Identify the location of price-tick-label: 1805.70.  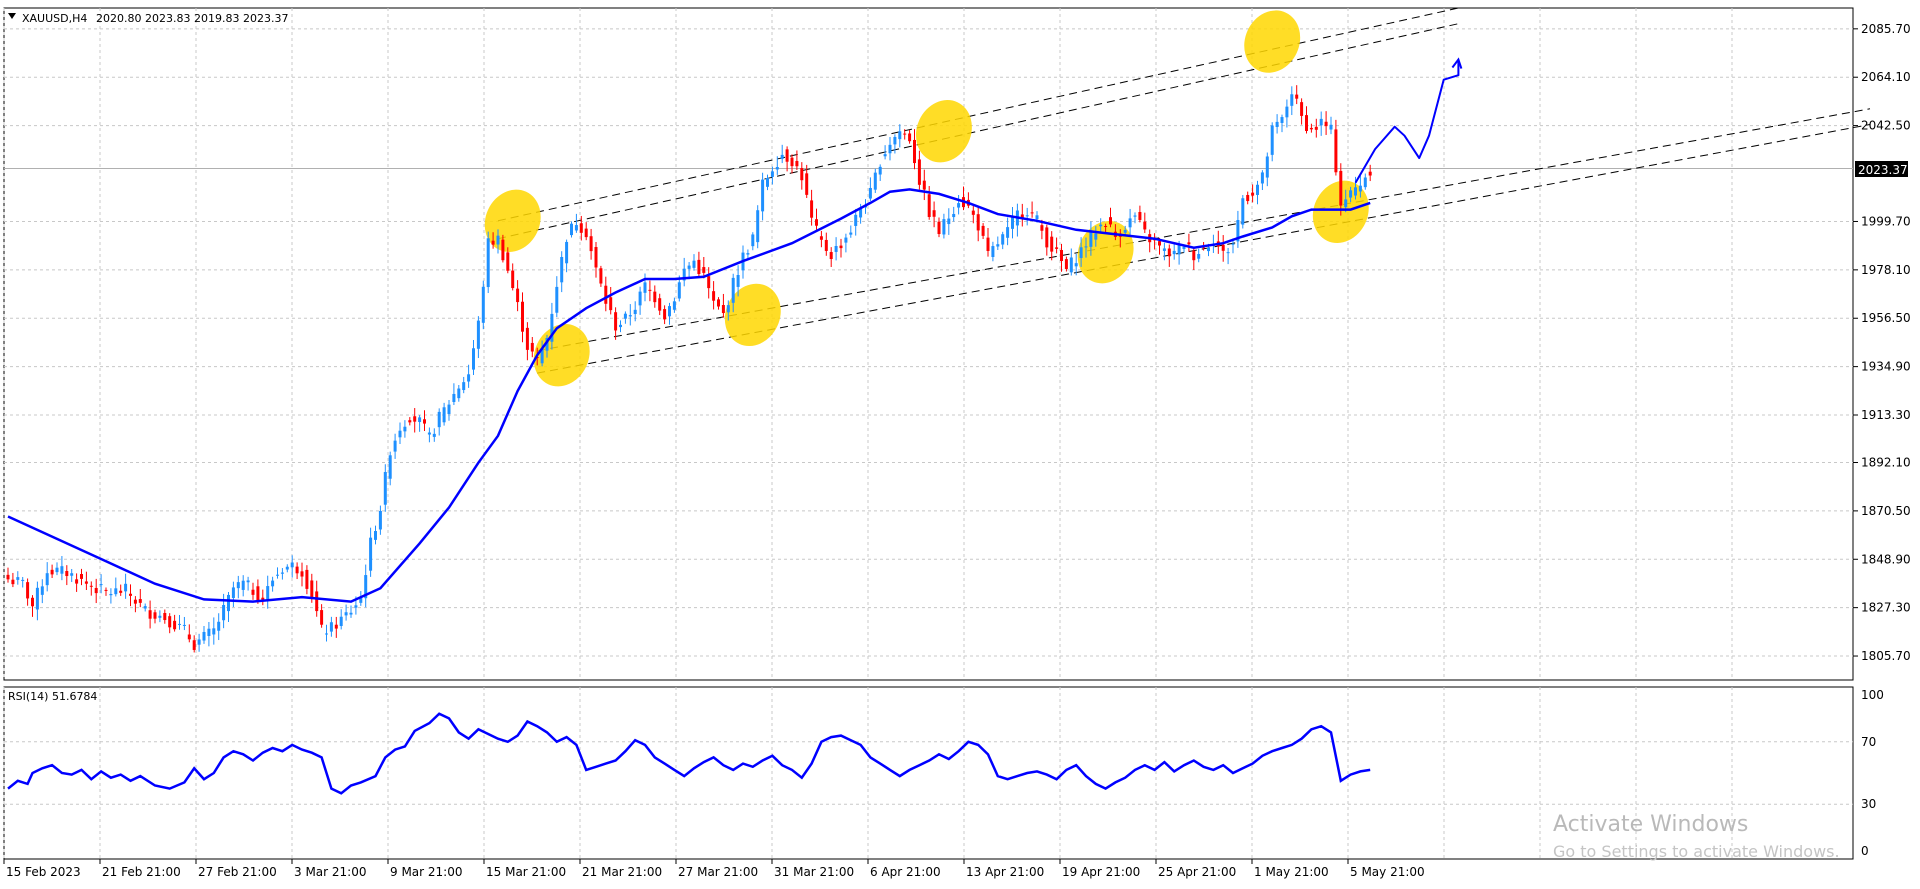
(1886, 656).